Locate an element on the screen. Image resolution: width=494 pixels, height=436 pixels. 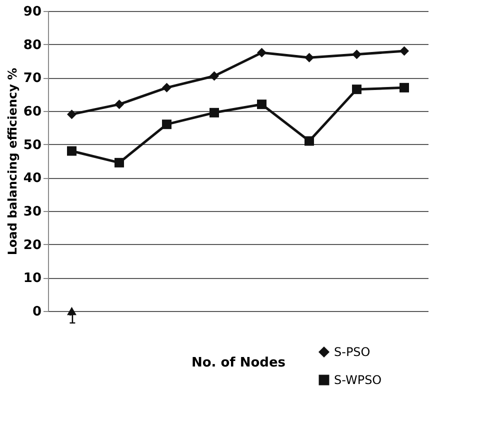
y-tick-label: 50 is located at coordinates (32, 145).